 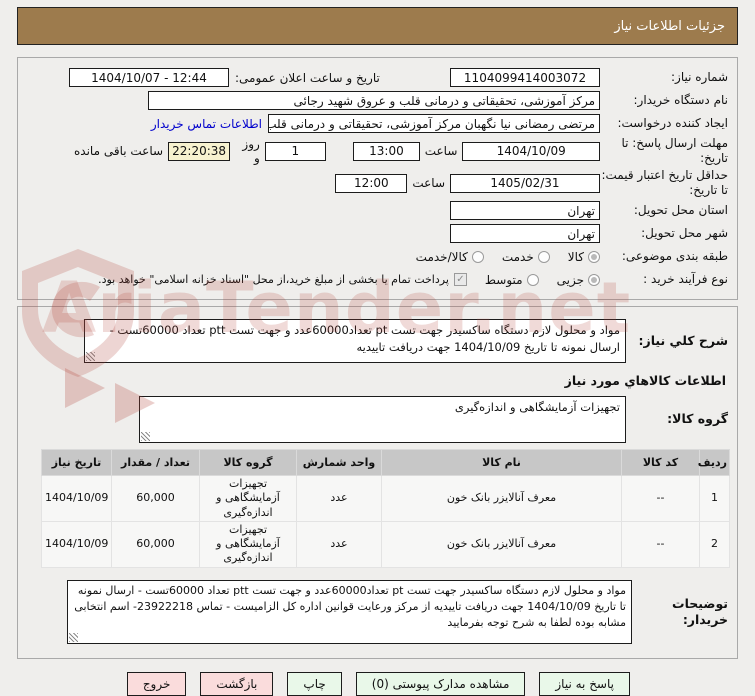 What do you see at coordinates (525, 183) in the screenshot?
I see `price-validity-date-field: 1405/02/31` at bounding box center [525, 183].